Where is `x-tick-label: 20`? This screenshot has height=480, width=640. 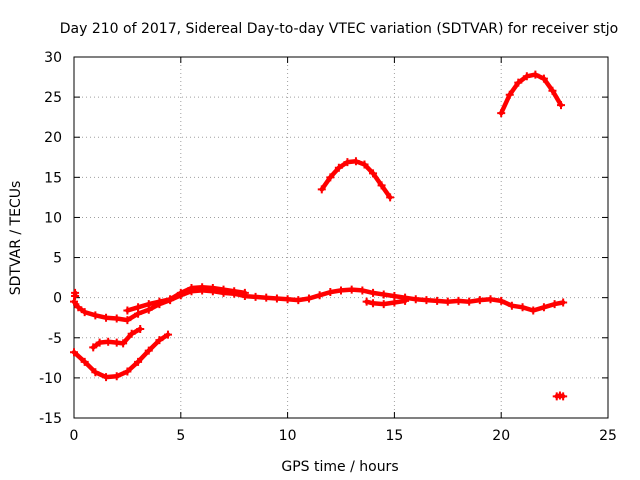 x-tick-label: 20 is located at coordinates (501, 436).